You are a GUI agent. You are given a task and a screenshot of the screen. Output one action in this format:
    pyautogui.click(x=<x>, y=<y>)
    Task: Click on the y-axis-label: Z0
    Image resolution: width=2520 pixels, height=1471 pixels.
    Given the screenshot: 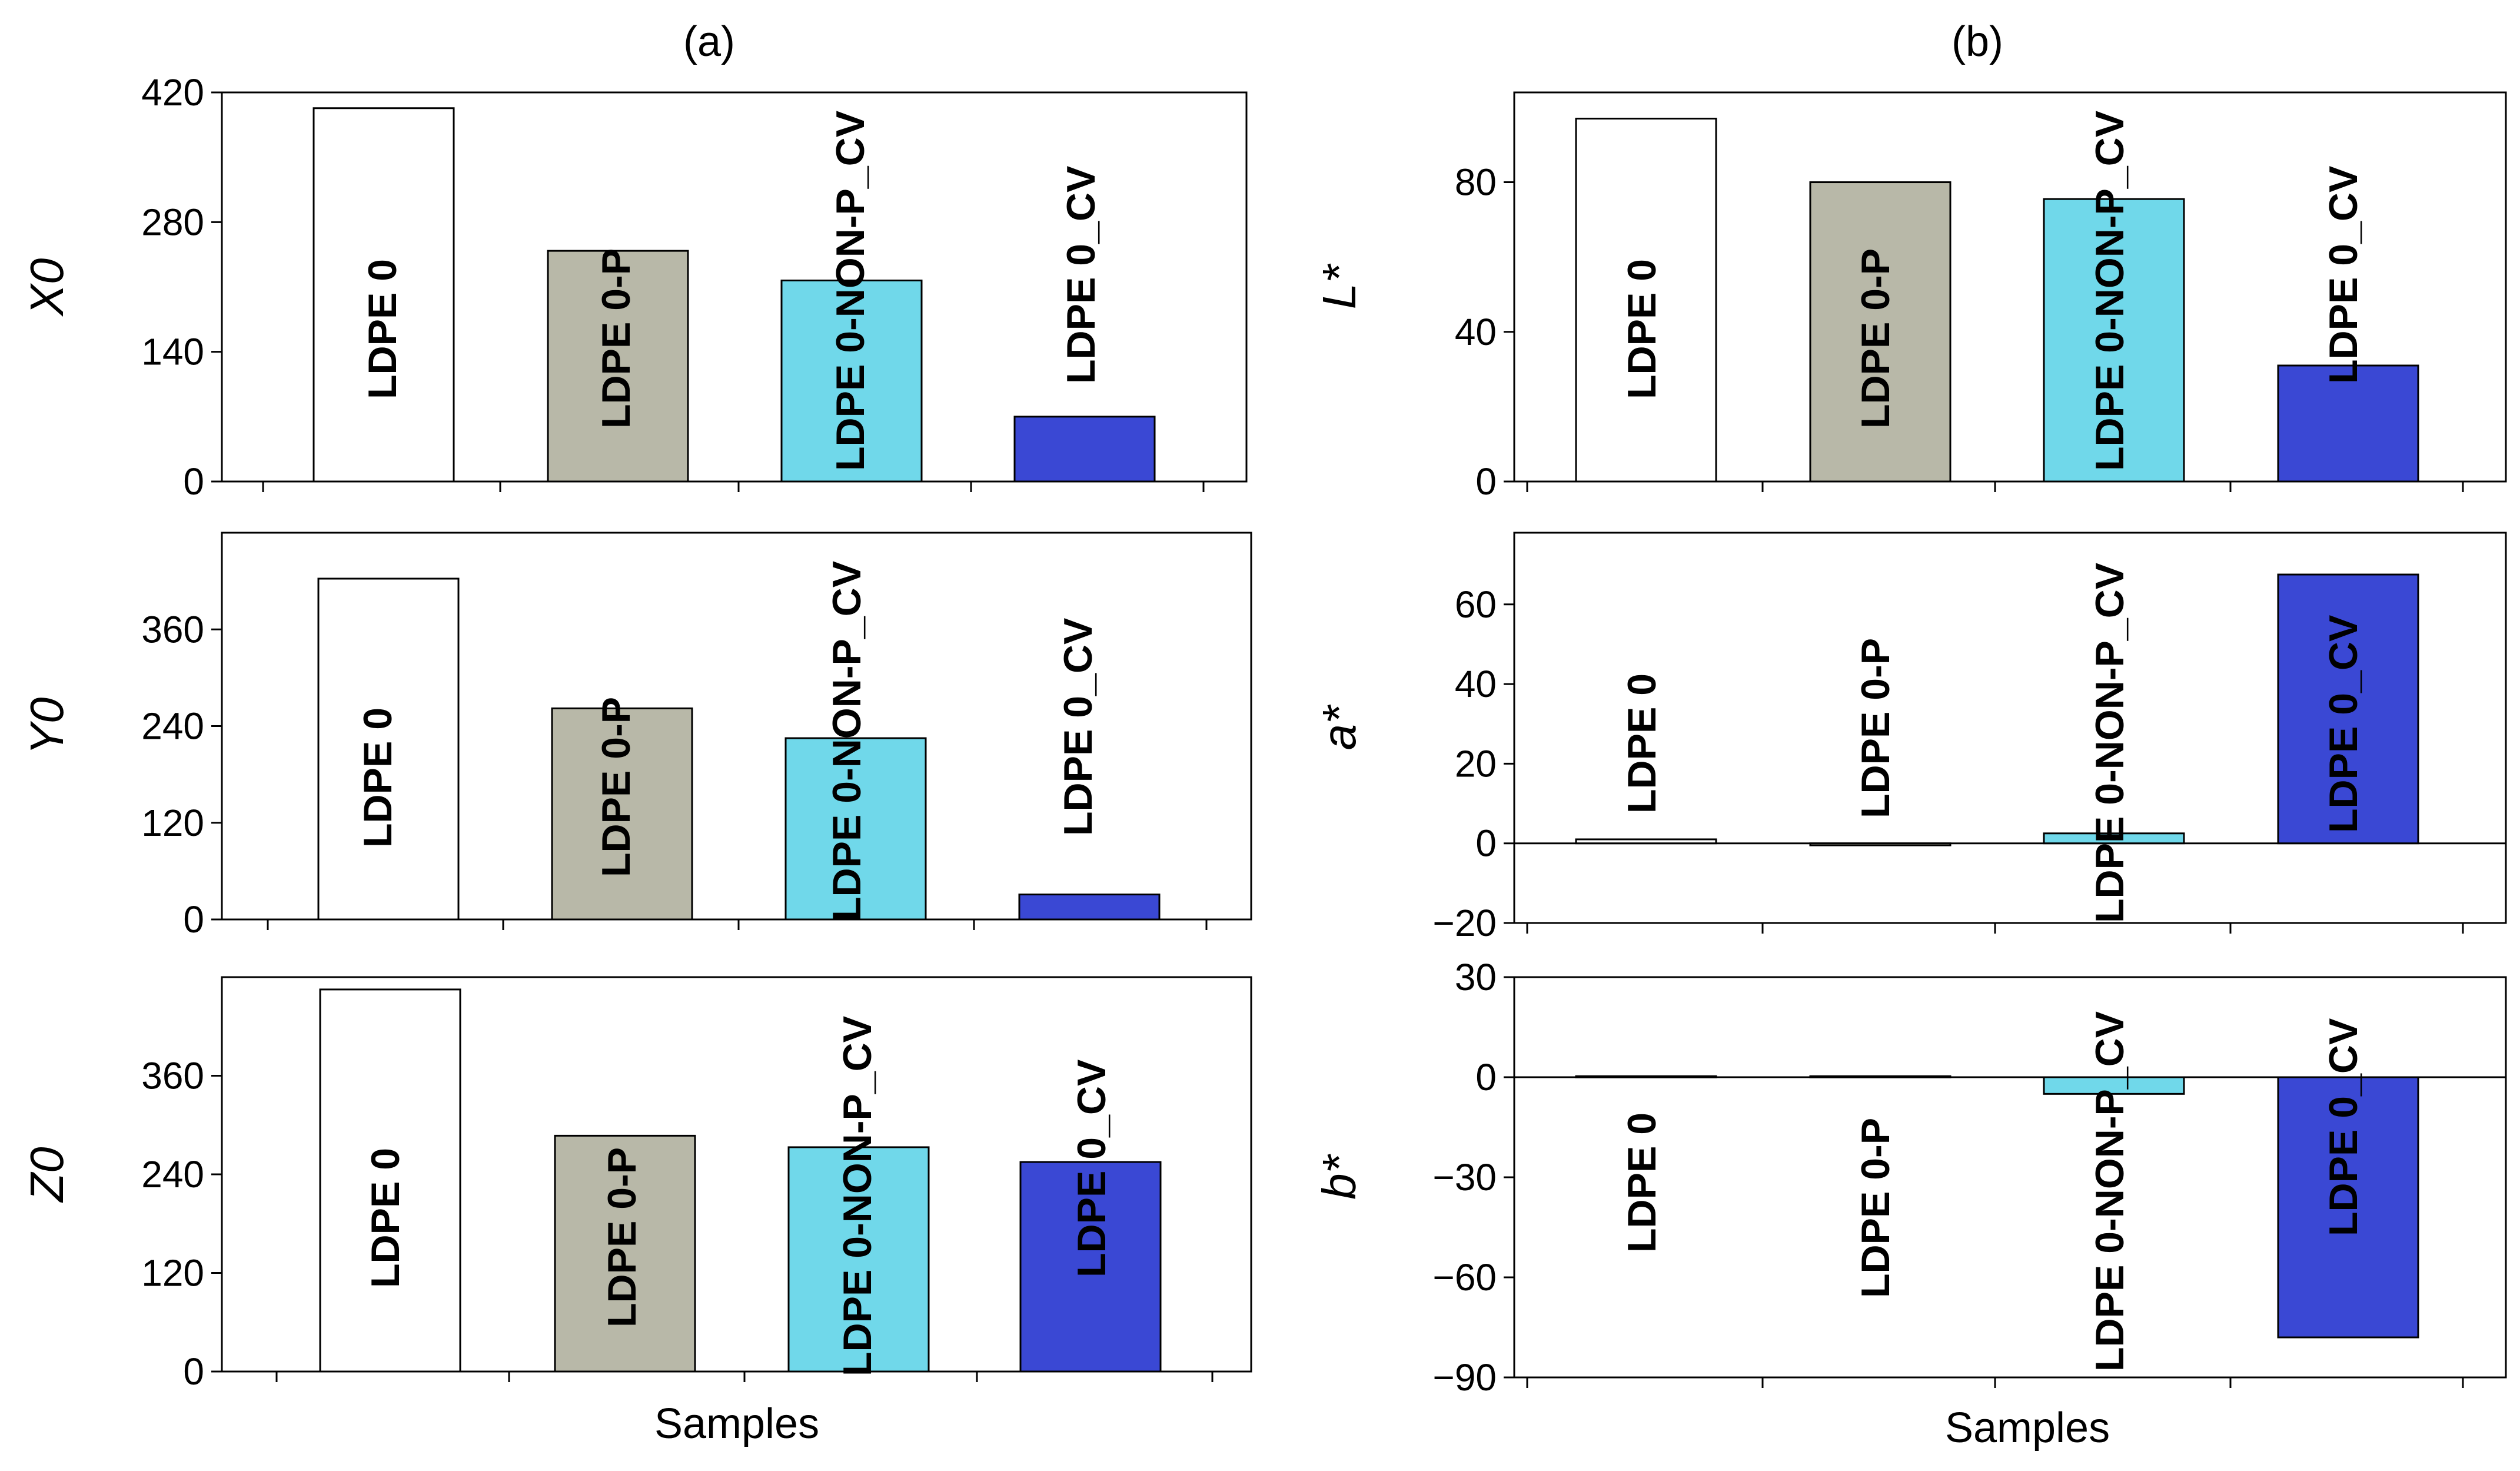 What is the action you would take?
    pyautogui.click(x=47, y=1175)
    